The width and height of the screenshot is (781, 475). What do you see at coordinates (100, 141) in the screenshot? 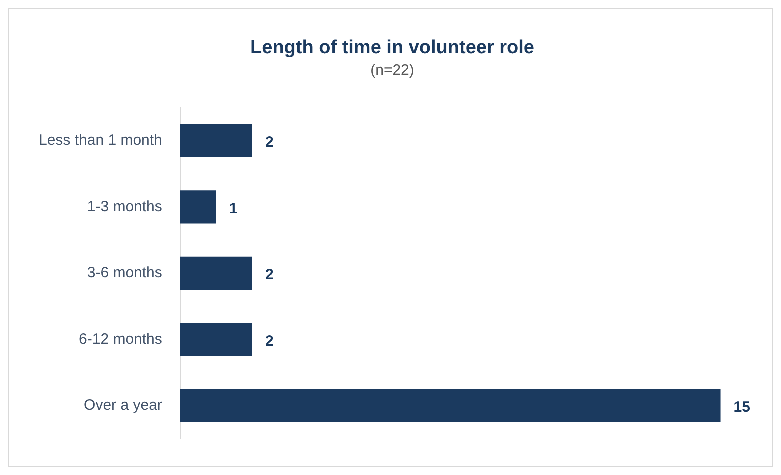
I see `y-tick-label: Less than 1 month` at bounding box center [100, 141].